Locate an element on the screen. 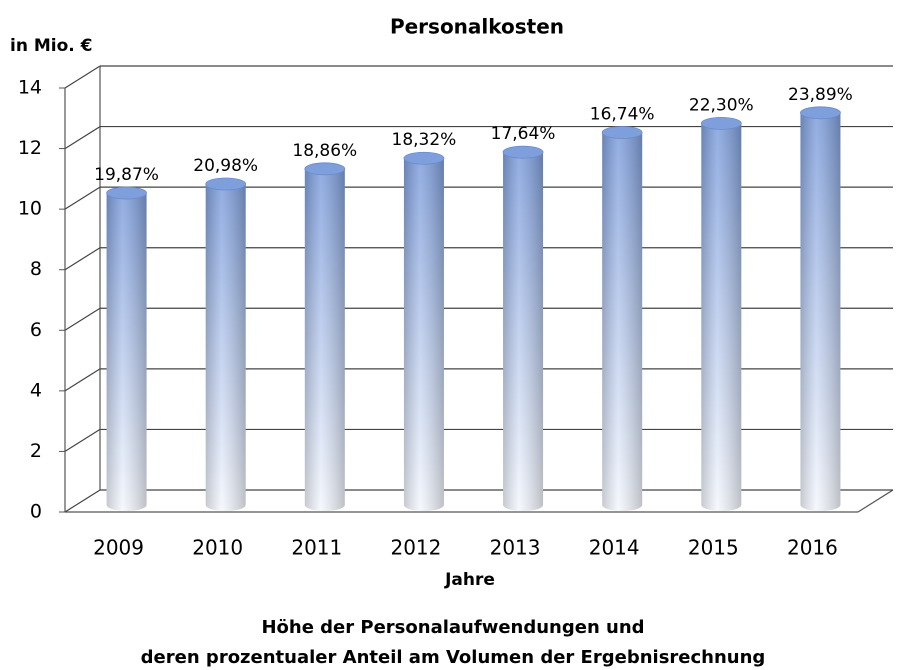  x-tick-label: 2010 is located at coordinates (217, 548).